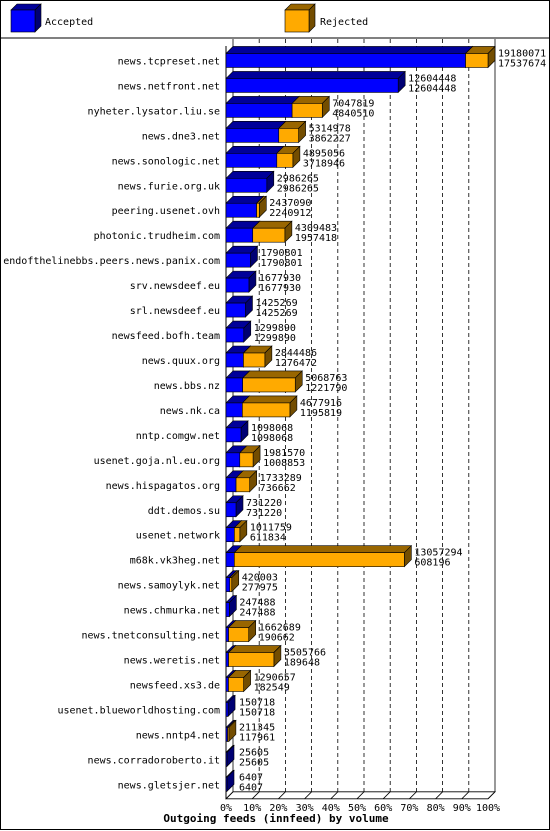  What do you see at coordinates (184, 511) in the screenshot?
I see `category-label: ddt.demos.su` at bounding box center [184, 511].